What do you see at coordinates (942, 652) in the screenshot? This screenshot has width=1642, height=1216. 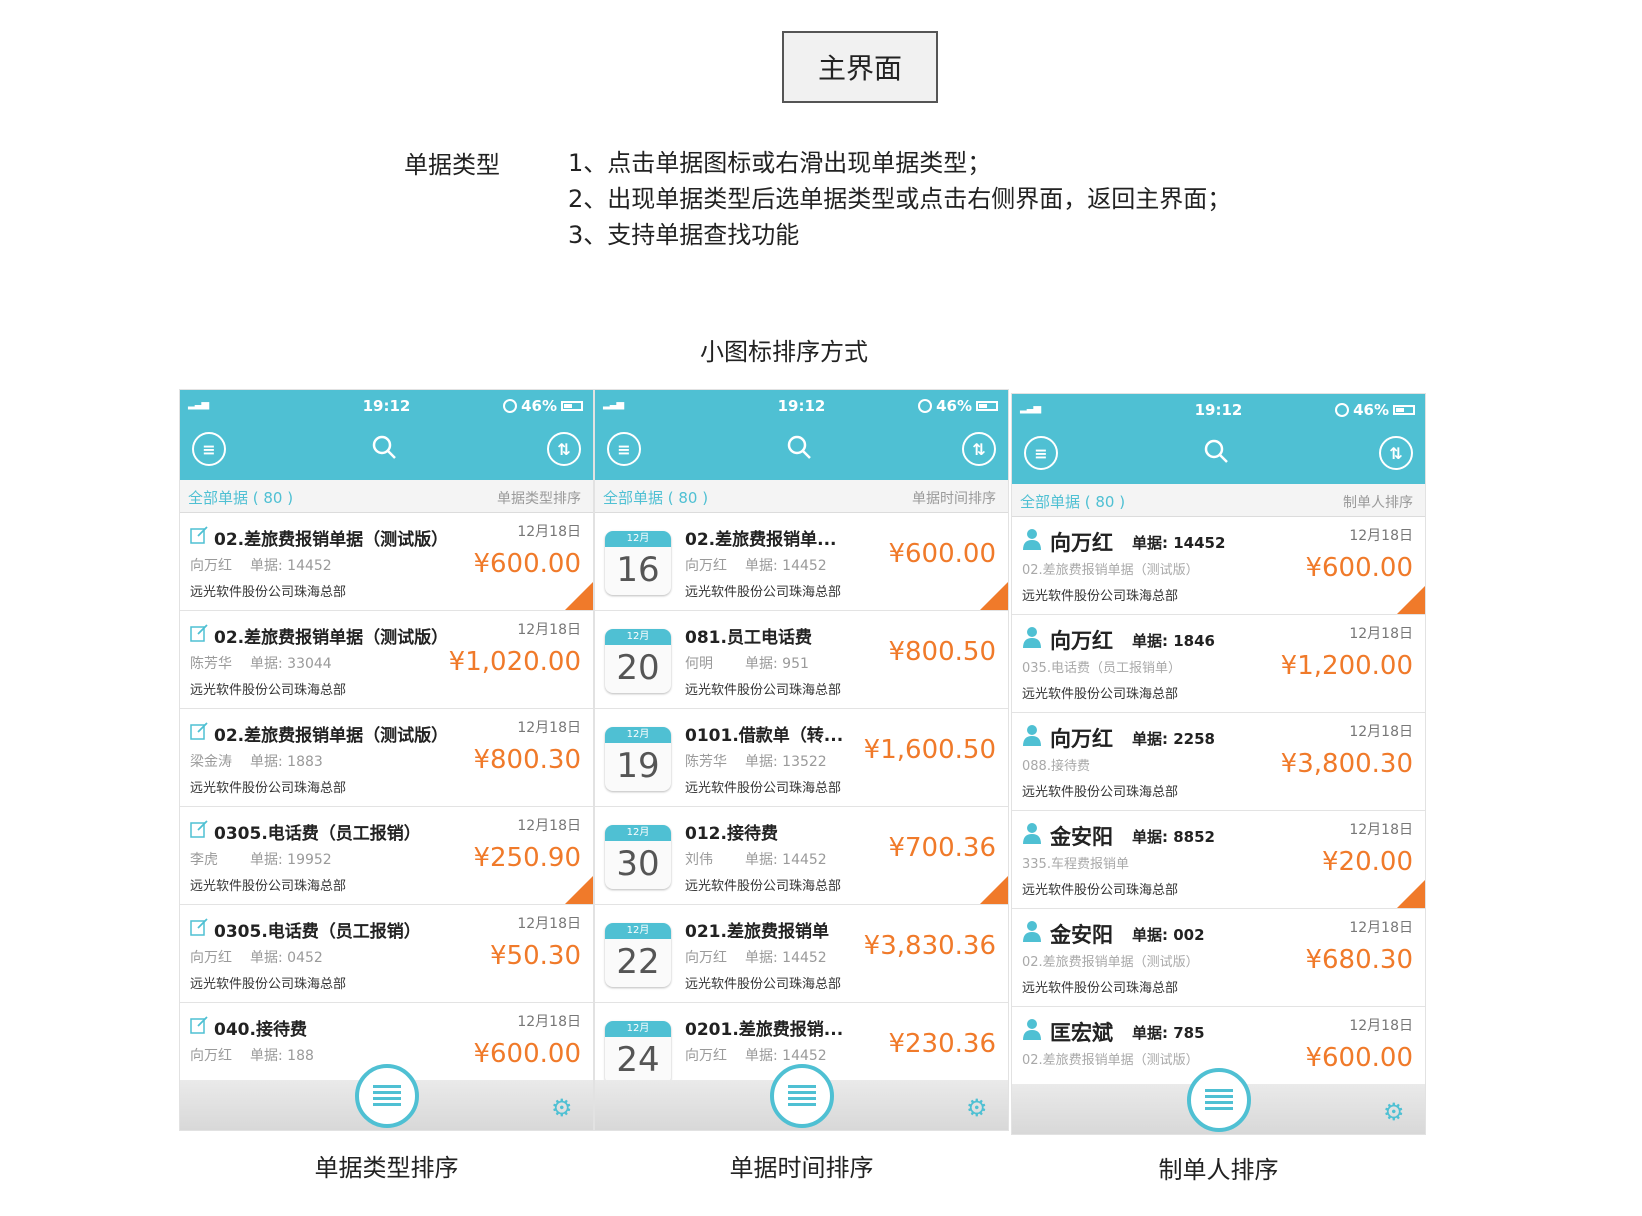 I see `doc-amount: ¥800.50` at bounding box center [942, 652].